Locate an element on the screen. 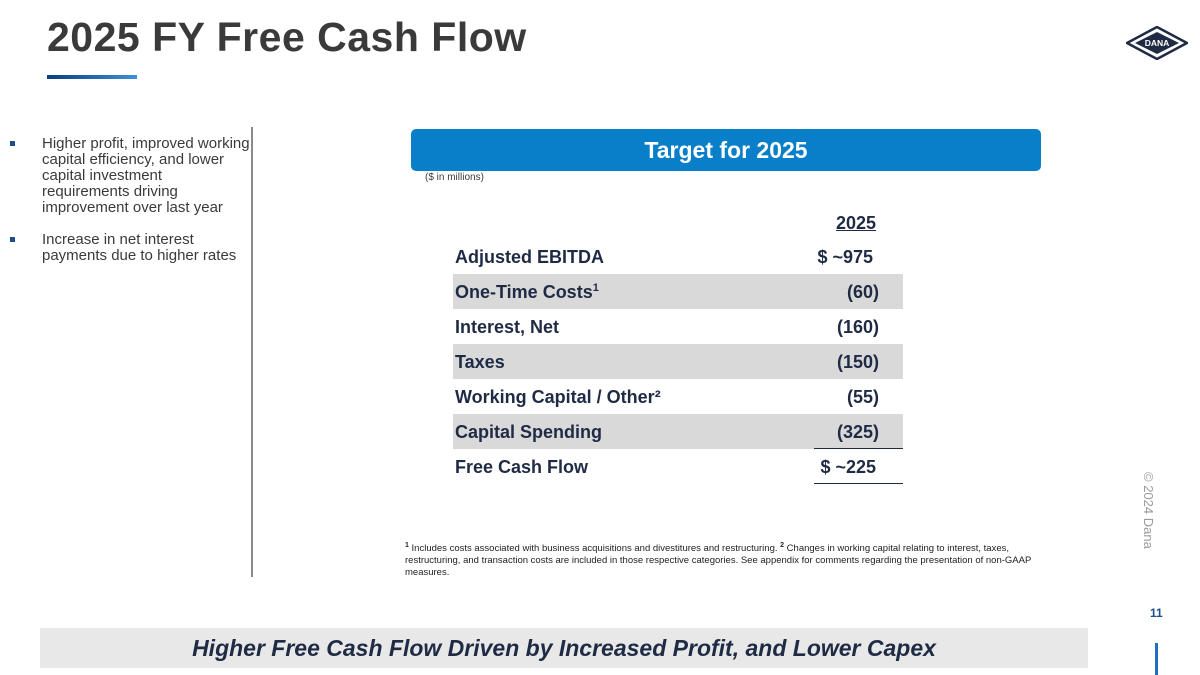  row-label: One-Time Costs1 is located at coordinates (527, 292).